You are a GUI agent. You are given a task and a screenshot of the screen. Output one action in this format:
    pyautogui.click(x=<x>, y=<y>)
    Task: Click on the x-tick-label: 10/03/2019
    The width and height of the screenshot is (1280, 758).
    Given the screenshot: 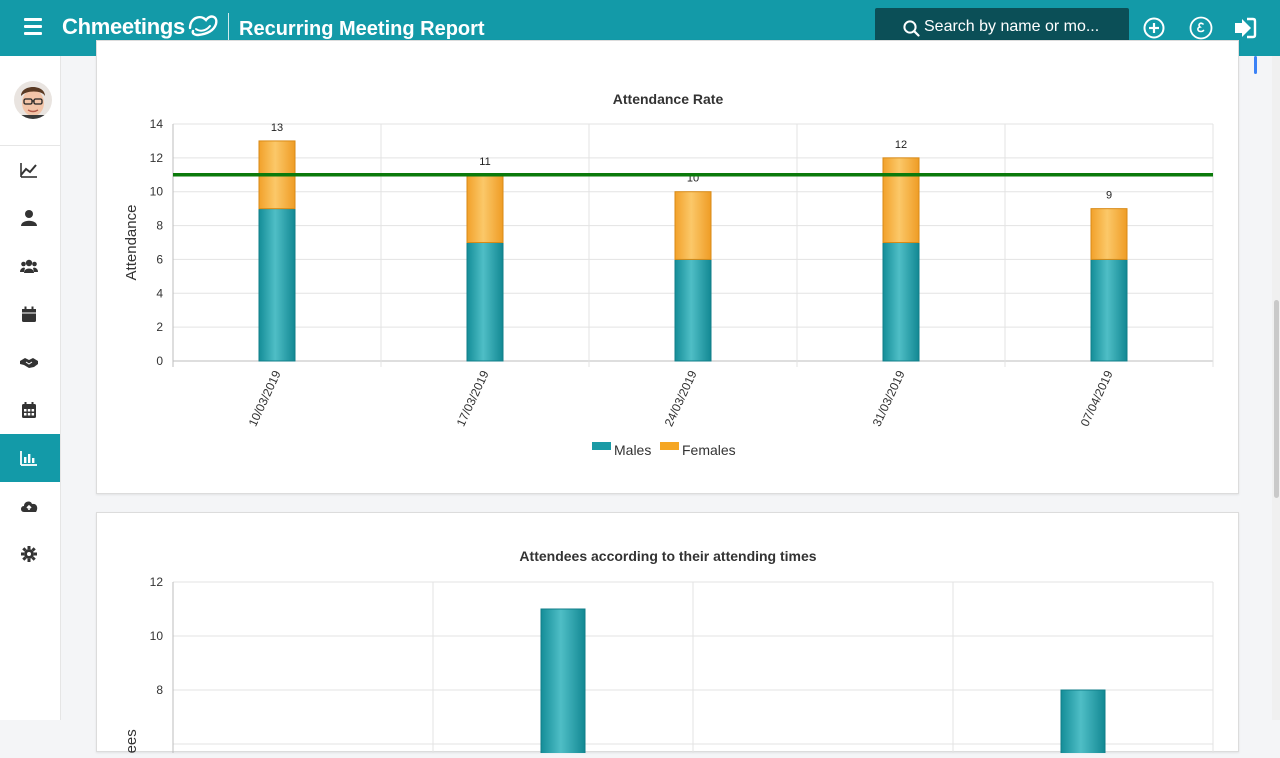 What is the action you would take?
    pyautogui.click(x=265, y=398)
    